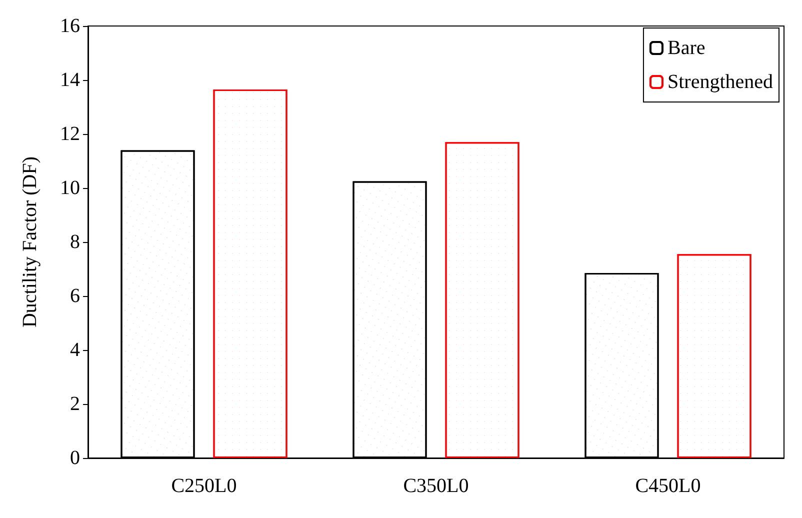 The height and width of the screenshot is (518, 802). Describe the element at coordinates (436, 486) in the screenshot. I see `x-tick-label: C350L0` at that location.